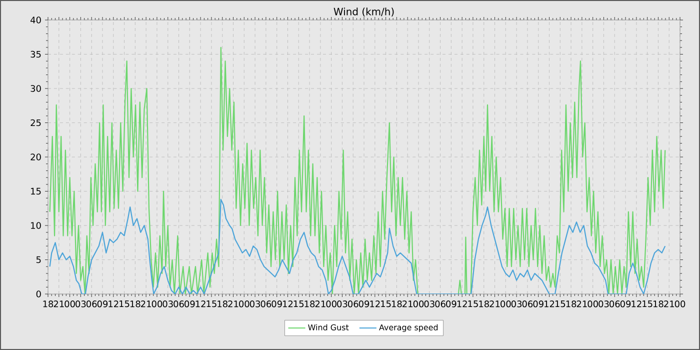  Describe the element at coordinates (364, 12) in the screenshot. I see `chart-title: Wind (km/h)` at that location.